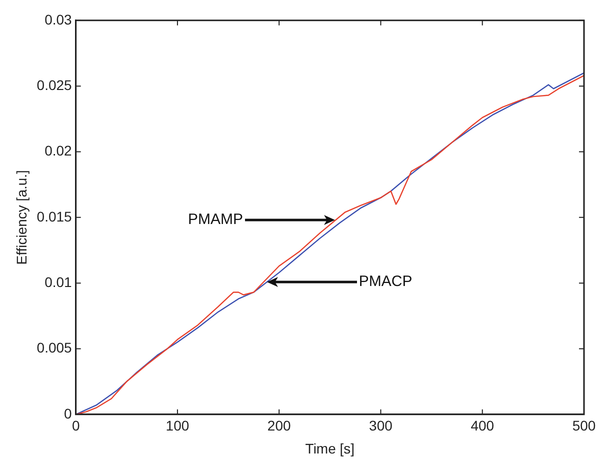  Describe the element at coordinates (215, 219) in the screenshot. I see `annotation: PMAMP` at that location.